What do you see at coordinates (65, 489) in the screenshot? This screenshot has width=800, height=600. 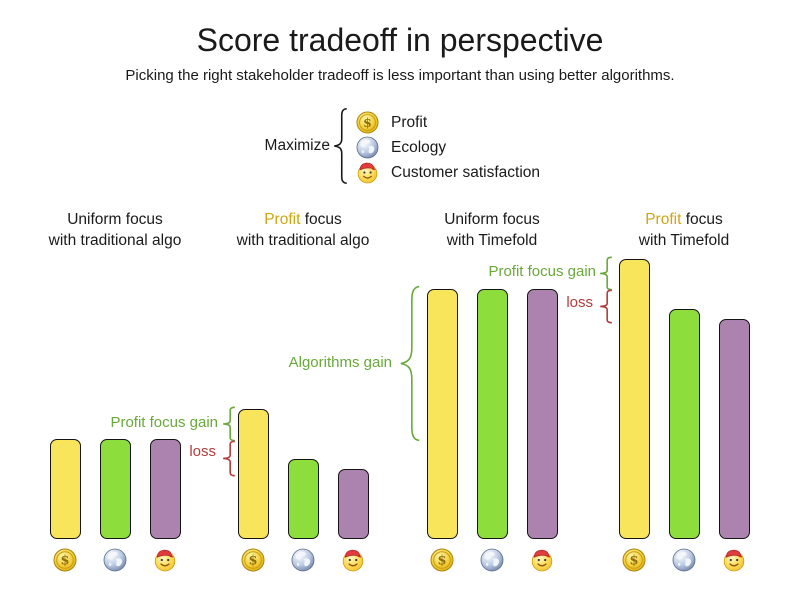 I see `bar-group1-coin` at bounding box center [65, 489].